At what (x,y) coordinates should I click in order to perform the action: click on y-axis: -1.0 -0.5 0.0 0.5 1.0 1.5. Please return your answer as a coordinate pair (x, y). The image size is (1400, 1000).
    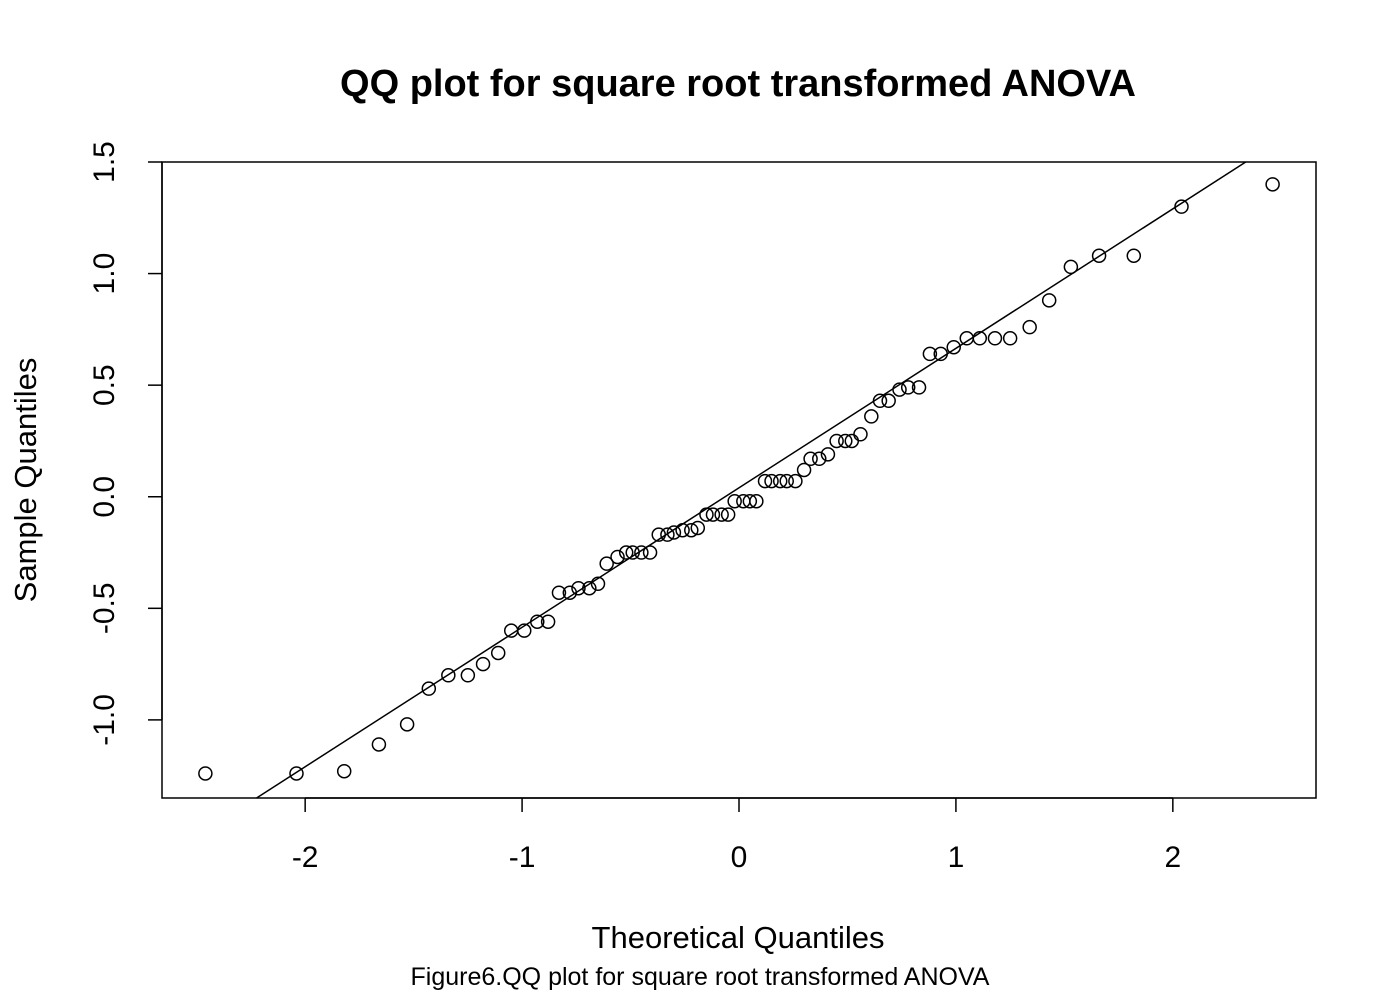
    Looking at the image, I should click on (125, 443).